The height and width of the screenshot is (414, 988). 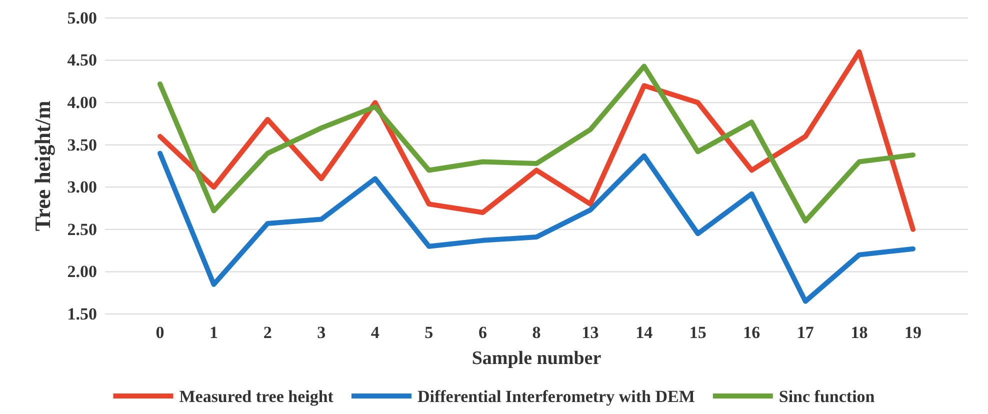 What do you see at coordinates (590, 332) in the screenshot?
I see `x-tick-label: 13` at bounding box center [590, 332].